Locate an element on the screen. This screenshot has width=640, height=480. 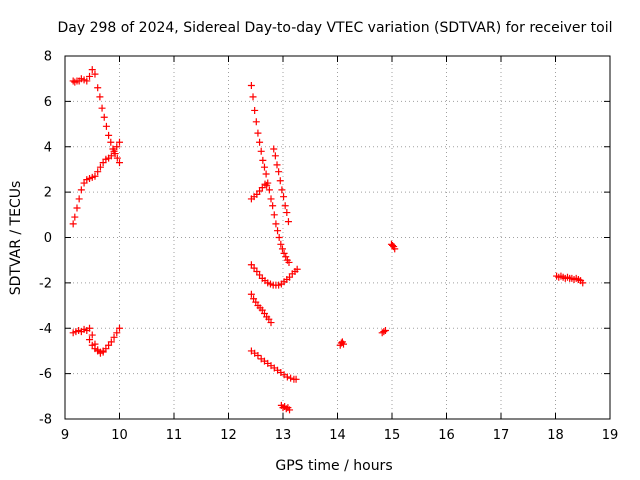
series-arc-2a is located at coordinates (270, 173).